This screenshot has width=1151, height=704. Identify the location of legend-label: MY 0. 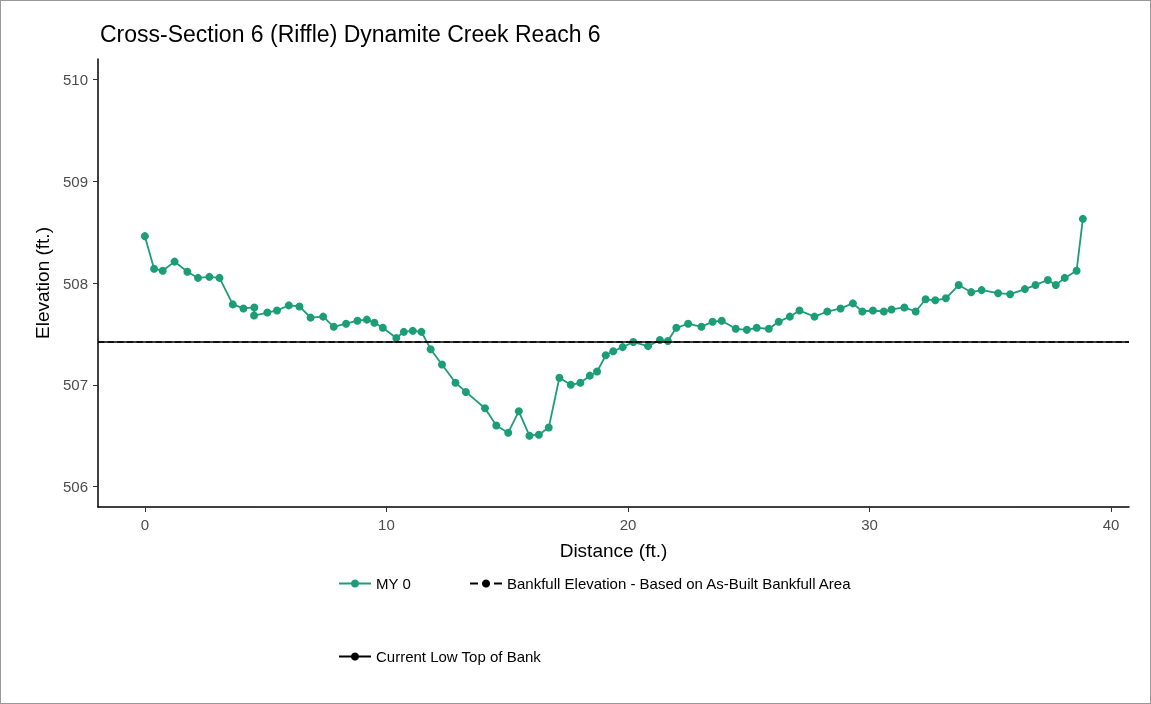
(393, 583).